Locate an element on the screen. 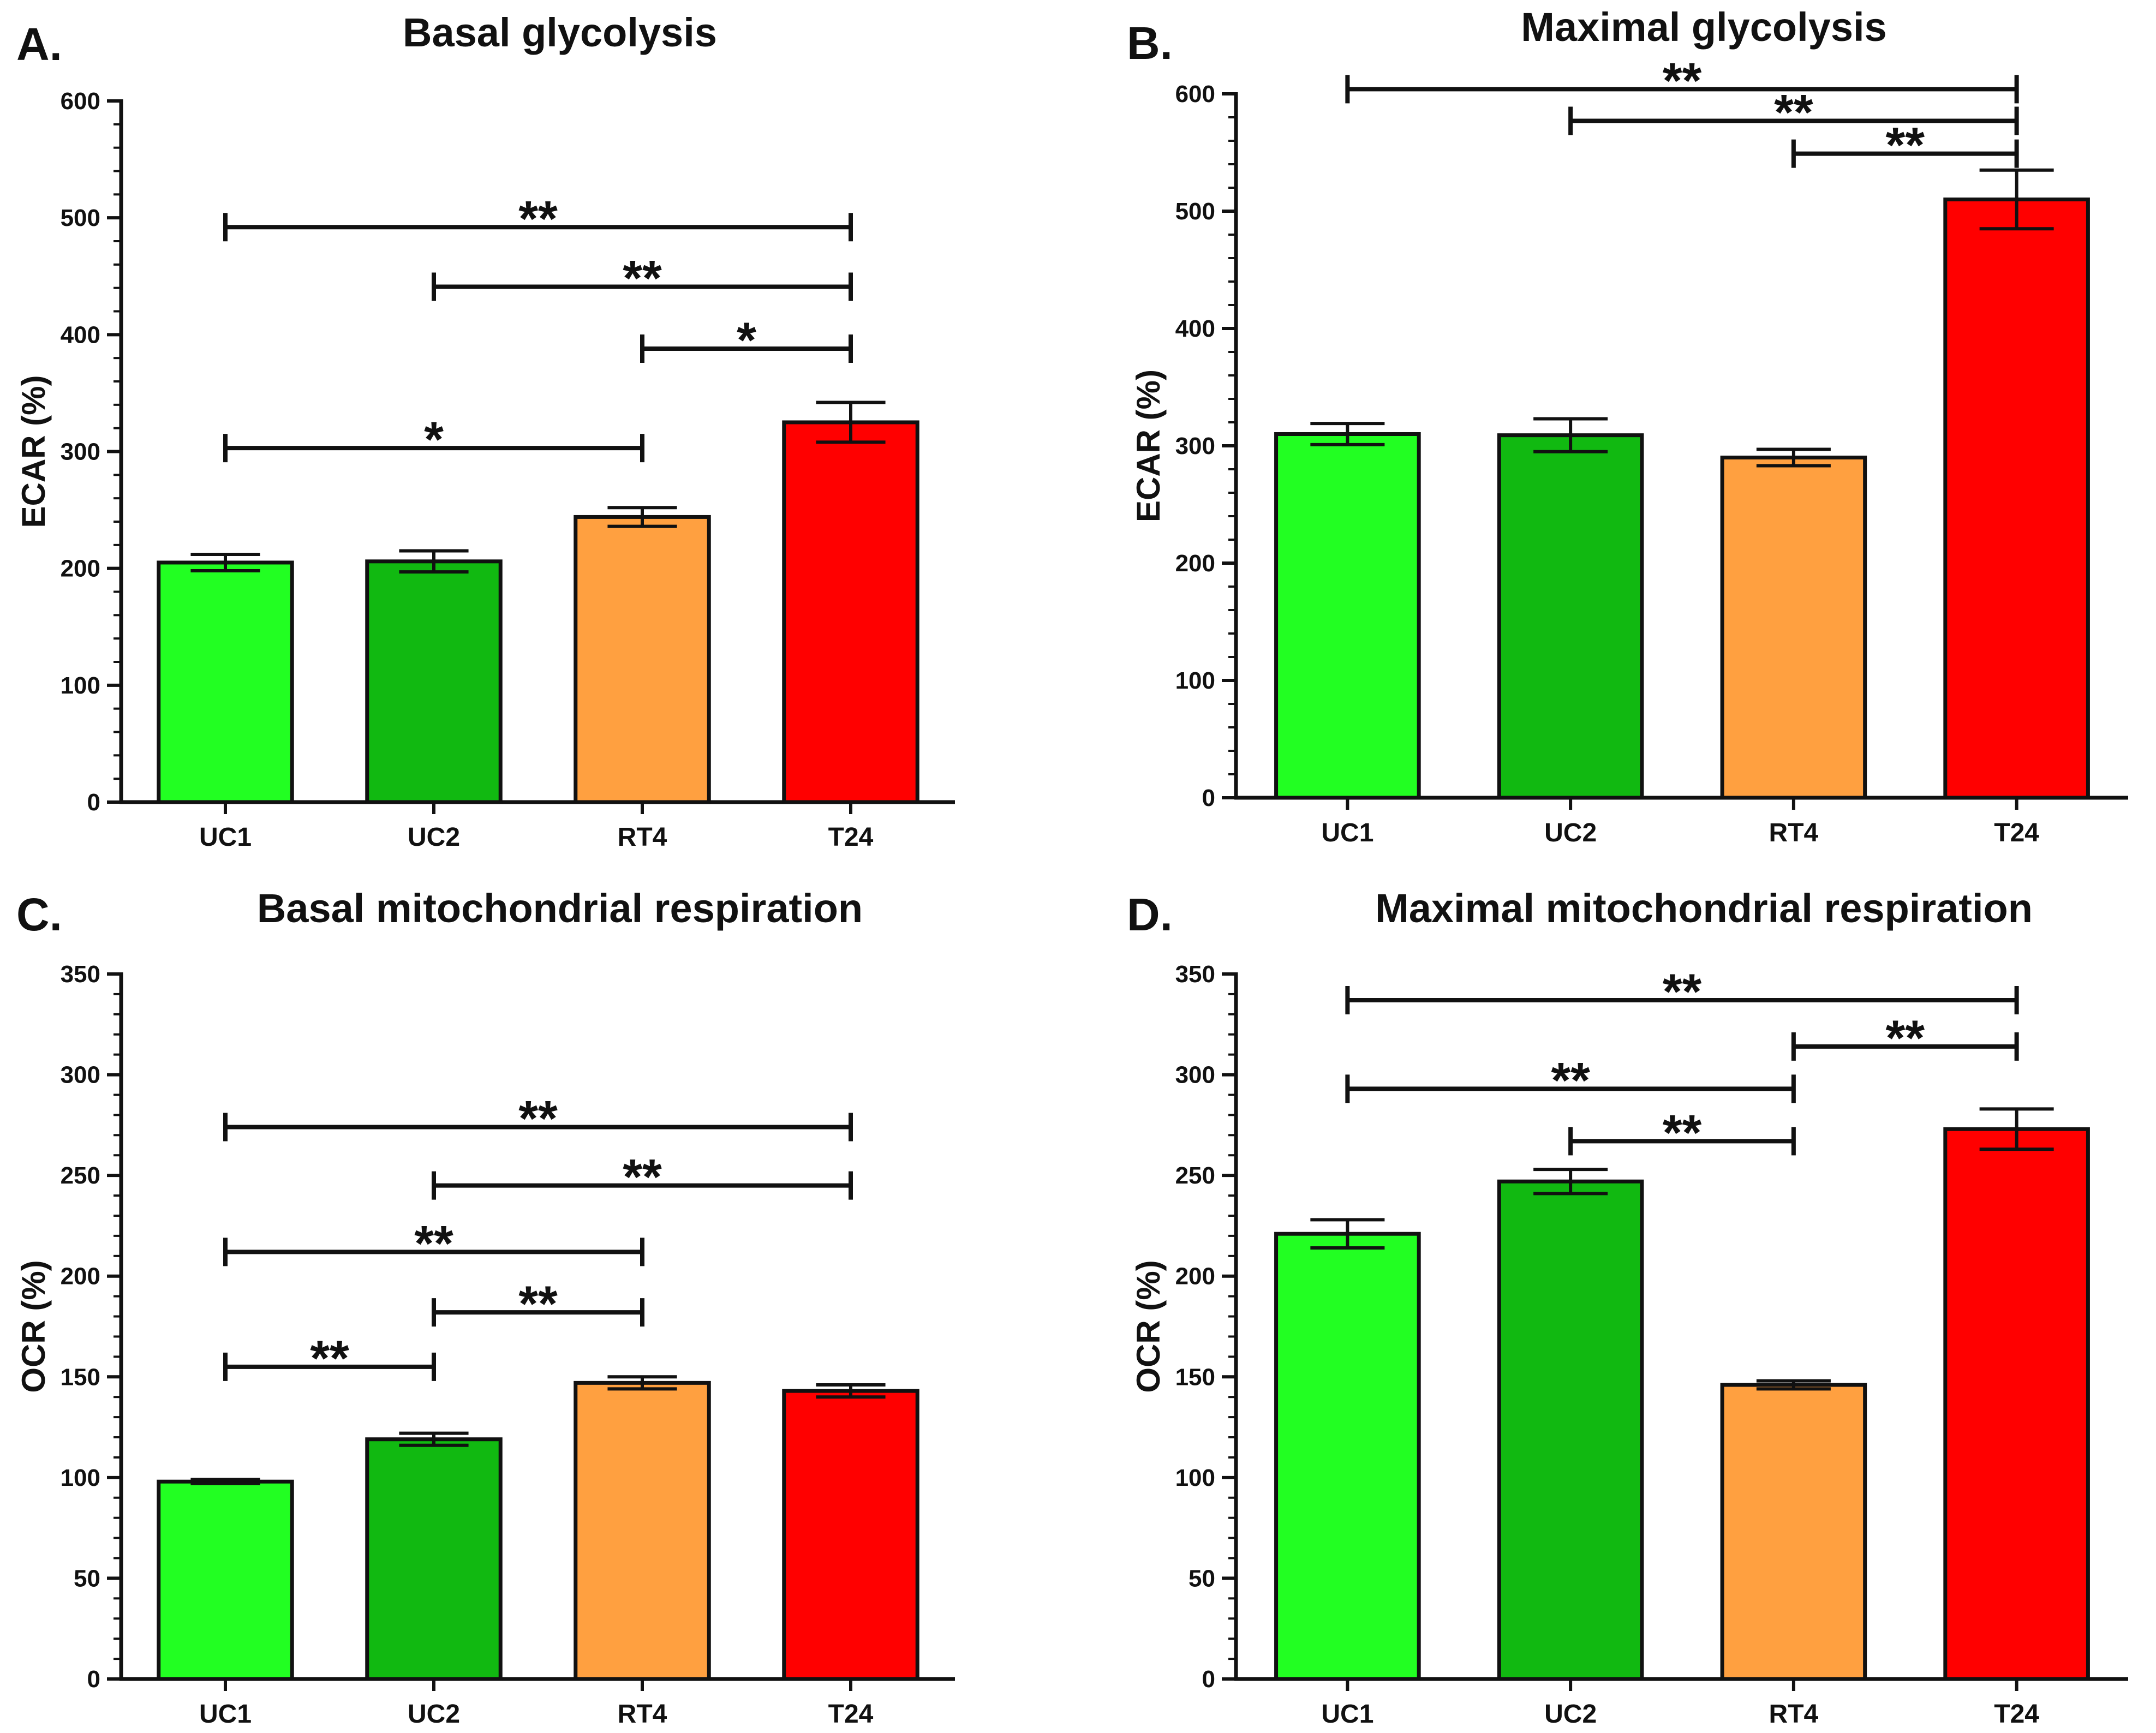 This screenshot has width=2156, height=1733. chart-title: Basal mitochondrial respiration is located at coordinates (560, 908).